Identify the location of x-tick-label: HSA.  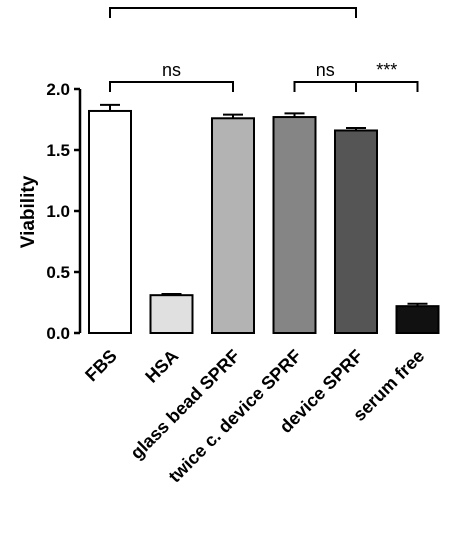
(161, 366).